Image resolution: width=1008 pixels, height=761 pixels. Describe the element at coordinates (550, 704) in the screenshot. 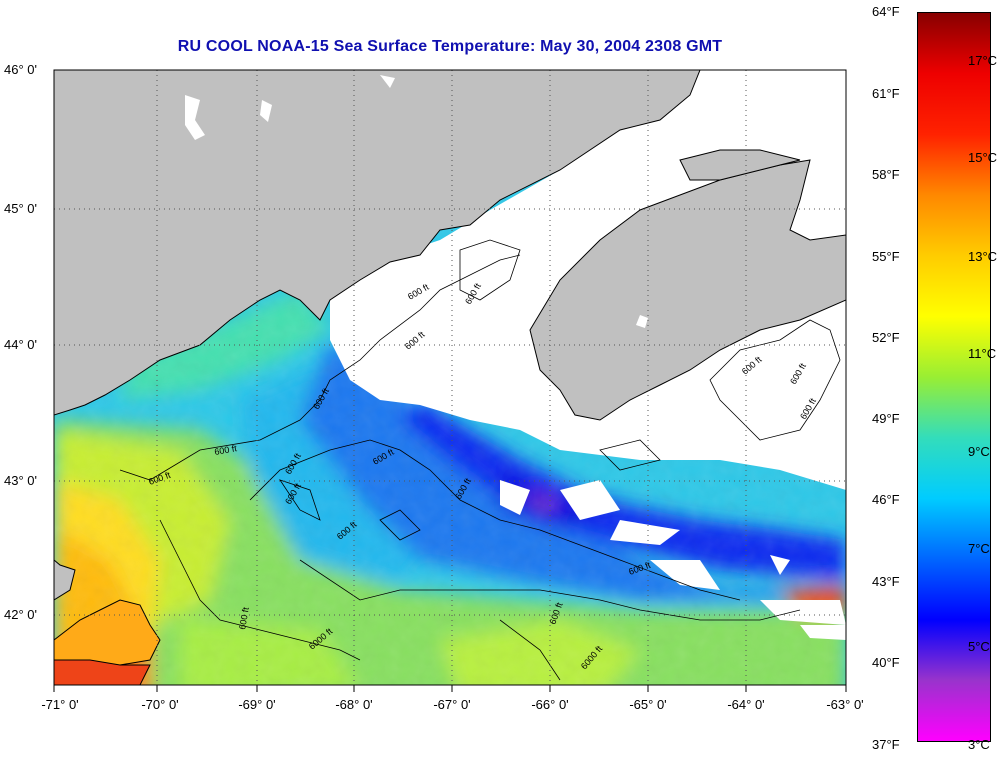

I see `lon-label: -66° 0'` at that location.